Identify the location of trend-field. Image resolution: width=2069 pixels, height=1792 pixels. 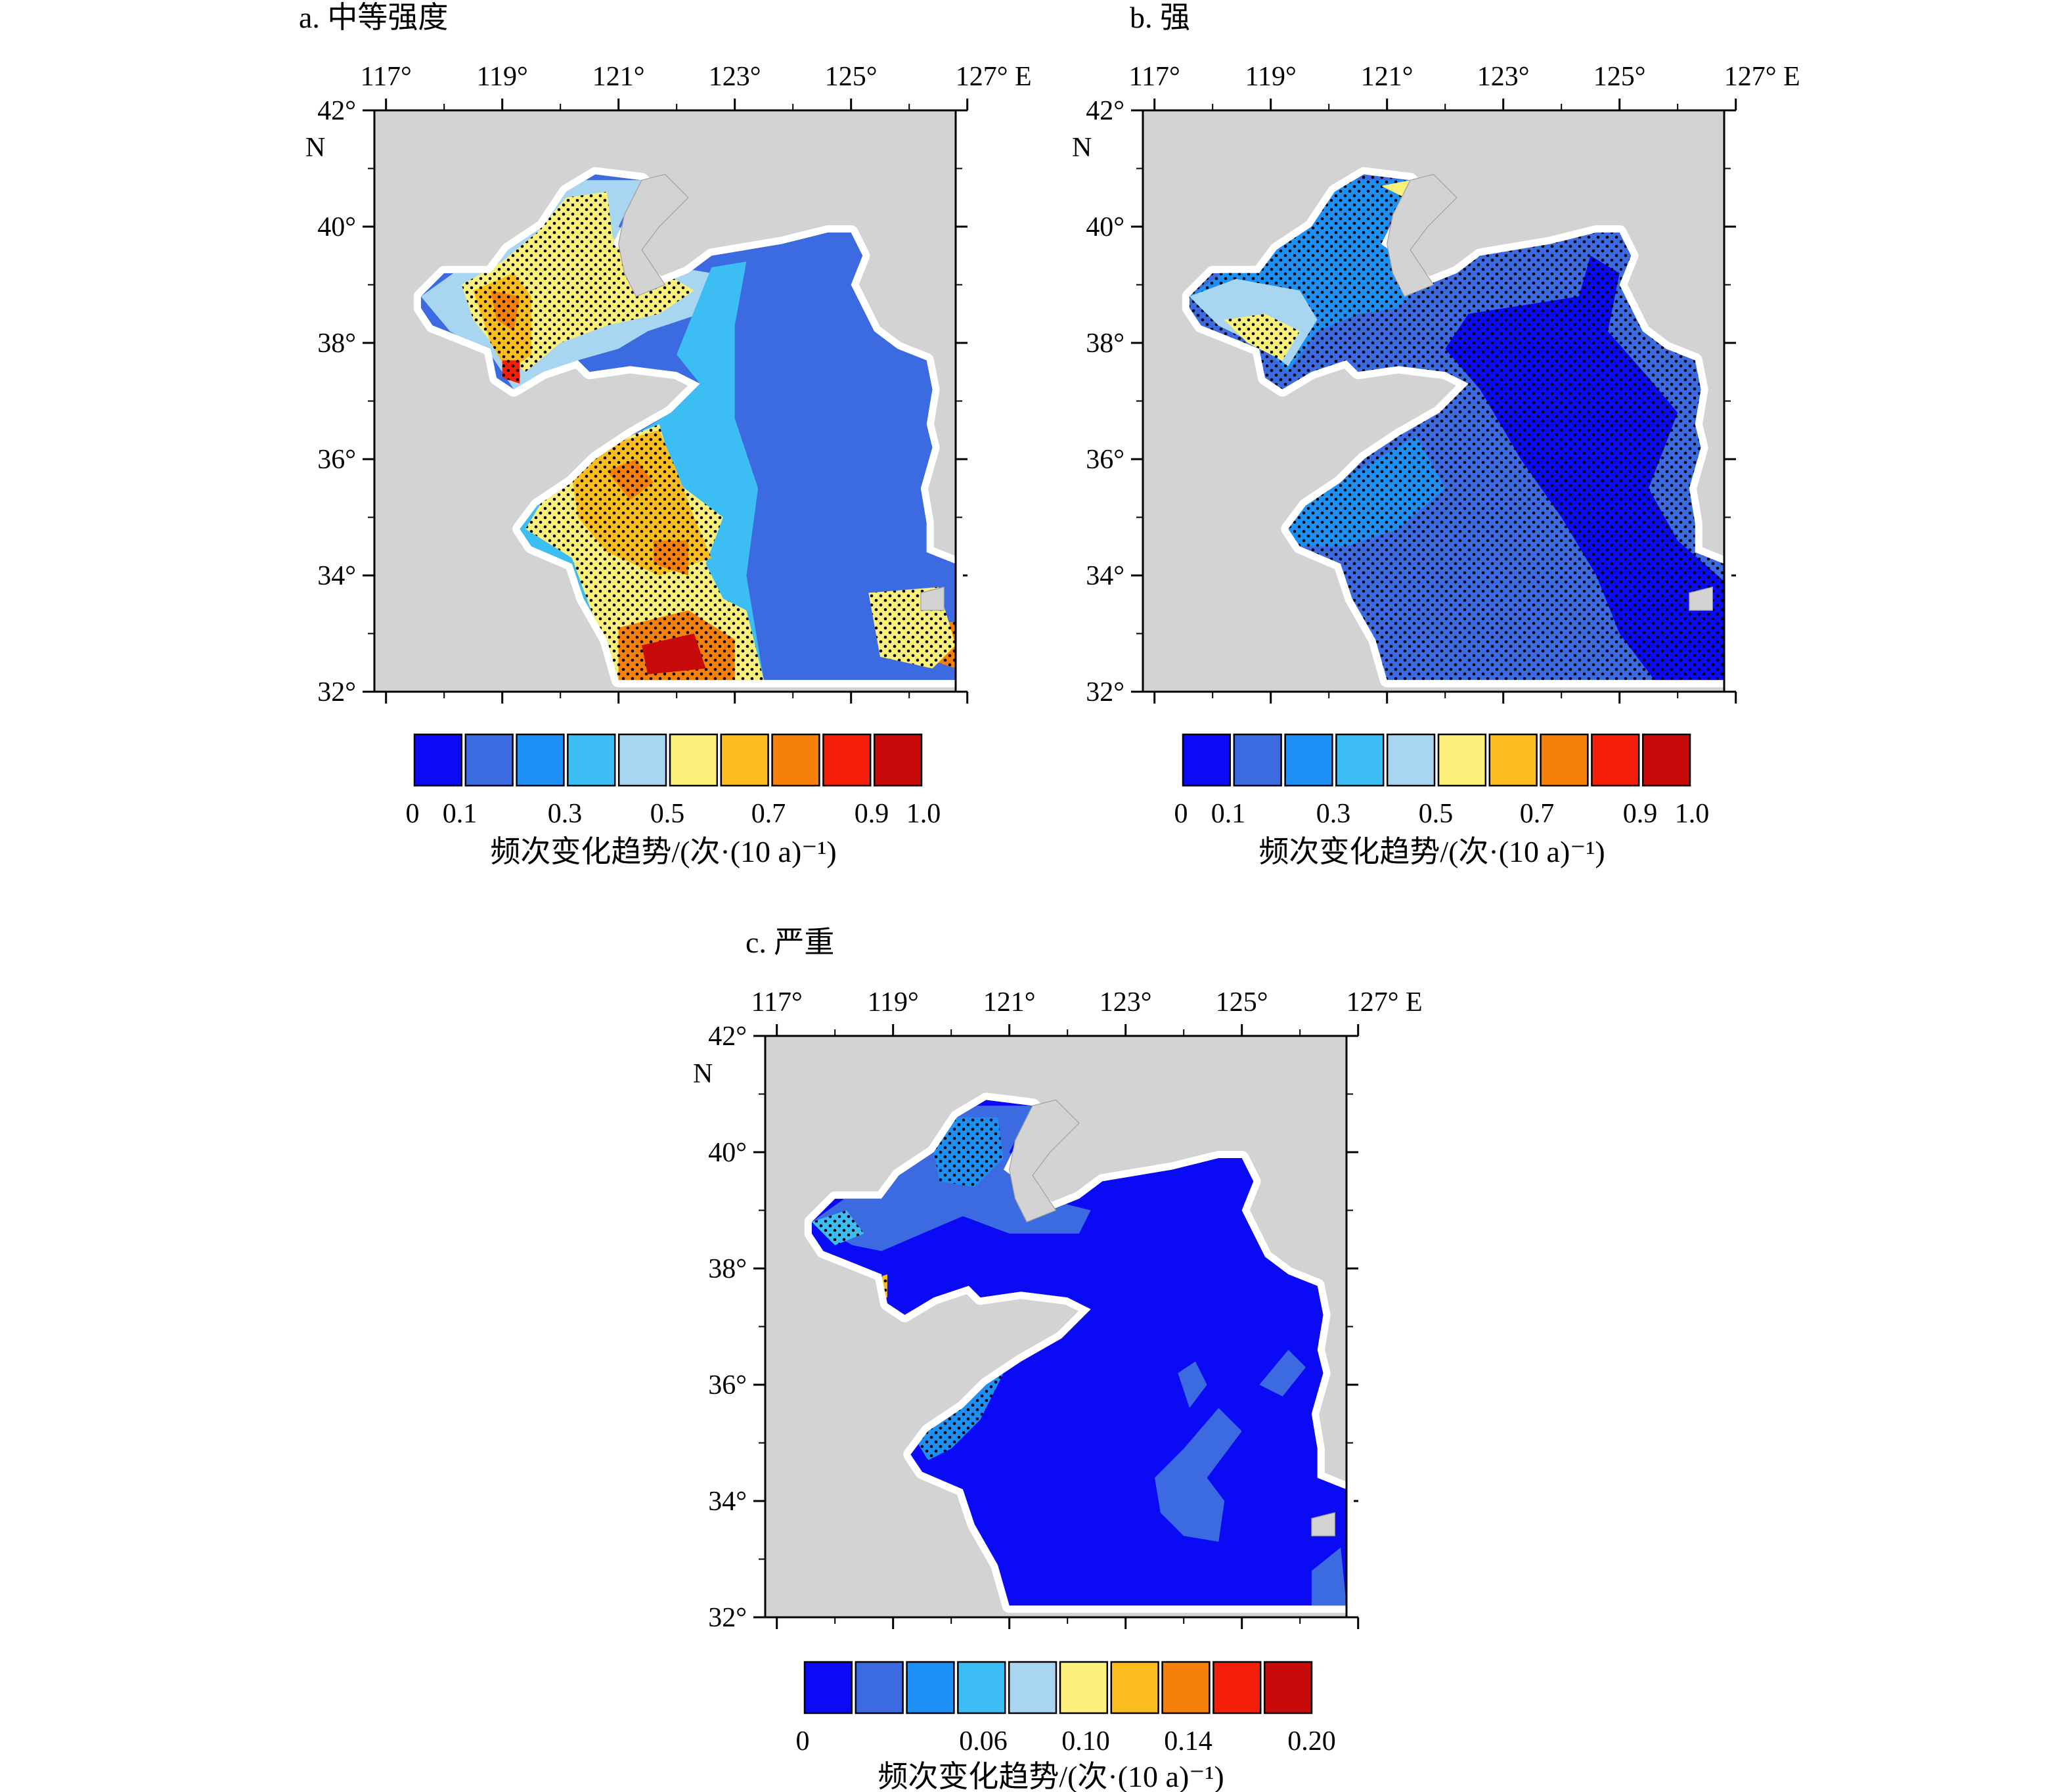
(1456, 427).